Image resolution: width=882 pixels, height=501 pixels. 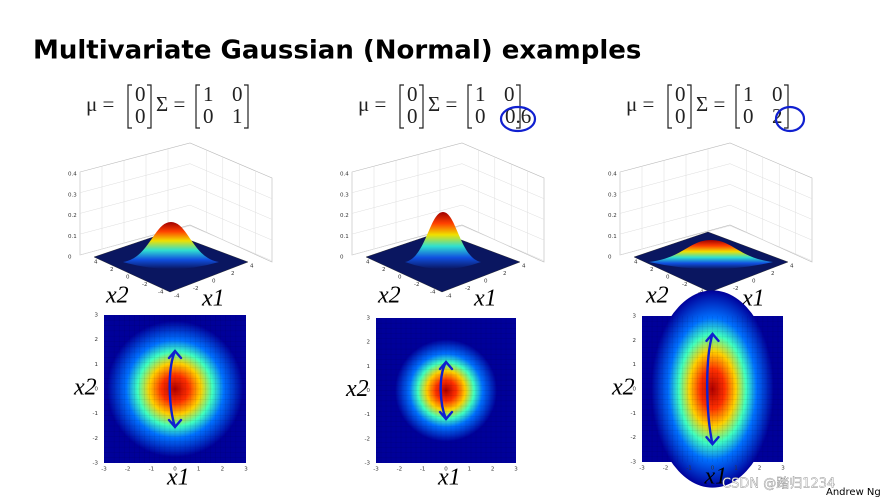 I want to click on heatmap-density, so click(x=712, y=389).